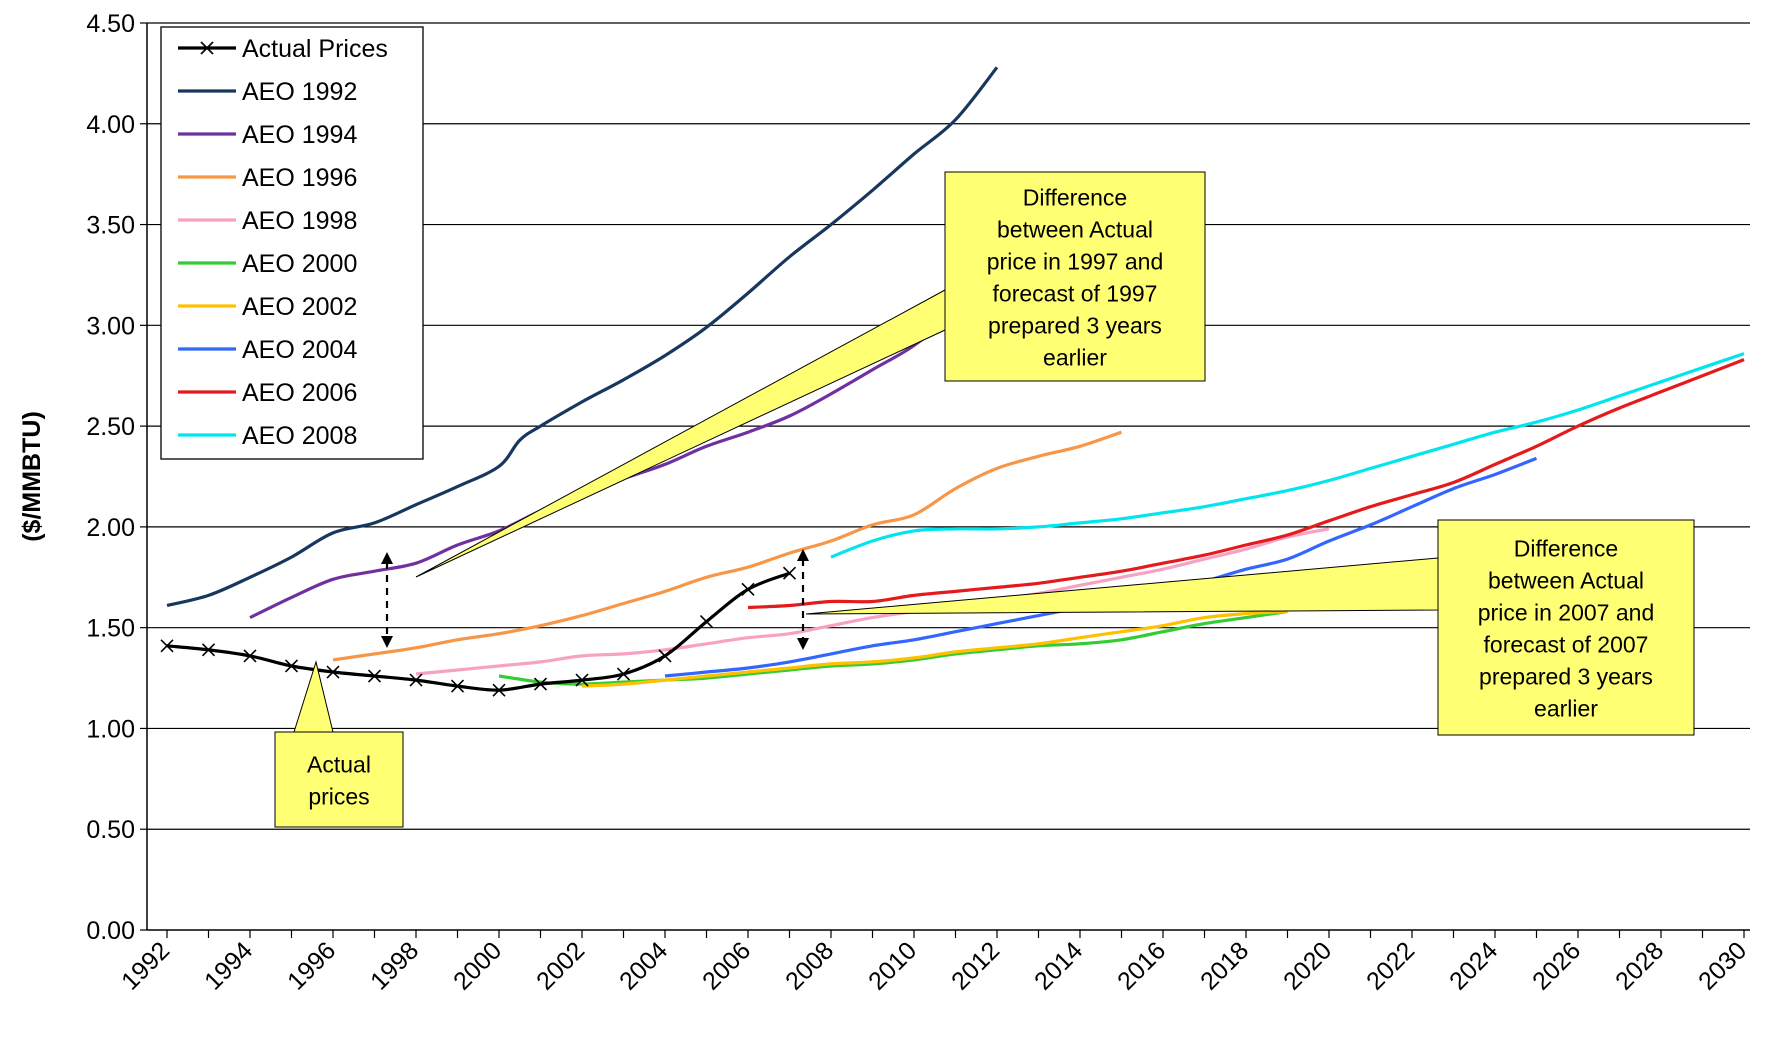  Describe the element at coordinates (228, 965) in the screenshot. I see `x-tick-label: 1994` at that location.